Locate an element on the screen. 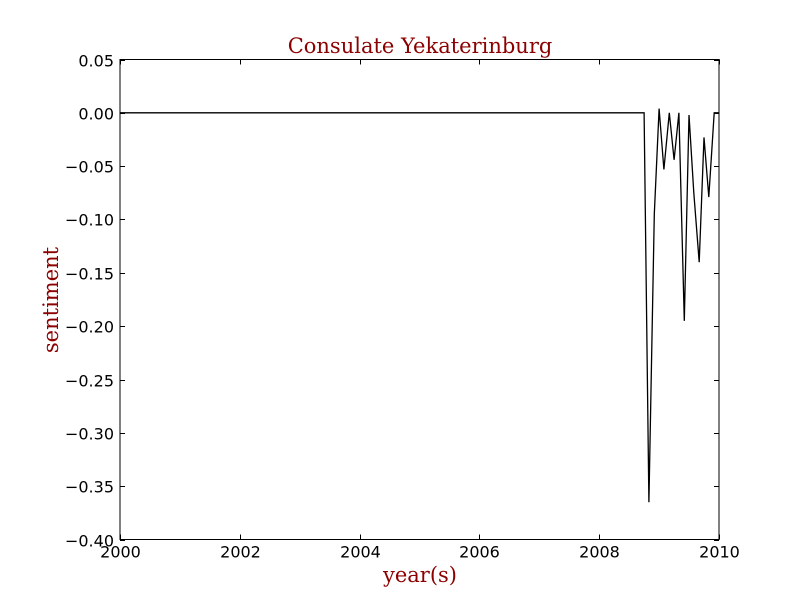  x-tick-label: 2008 is located at coordinates (599, 552).